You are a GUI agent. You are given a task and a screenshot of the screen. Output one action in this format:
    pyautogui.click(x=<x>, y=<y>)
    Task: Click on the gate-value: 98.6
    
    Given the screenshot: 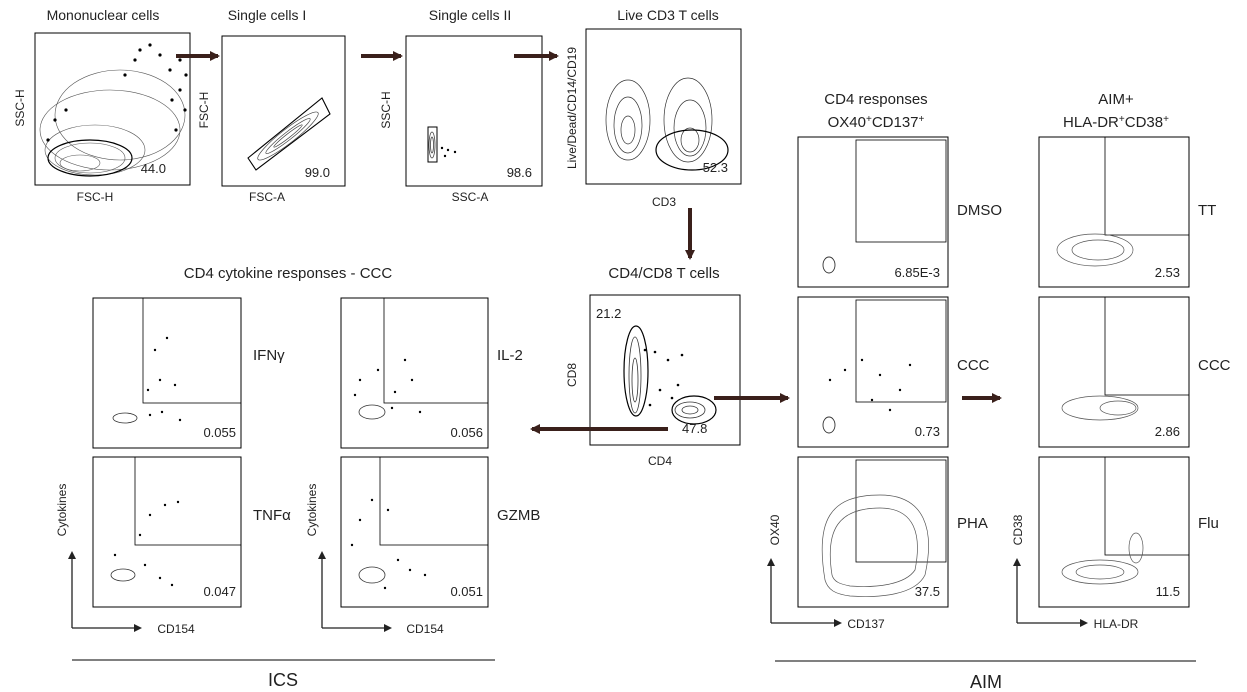 What is the action you would take?
    pyautogui.click(x=519, y=172)
    